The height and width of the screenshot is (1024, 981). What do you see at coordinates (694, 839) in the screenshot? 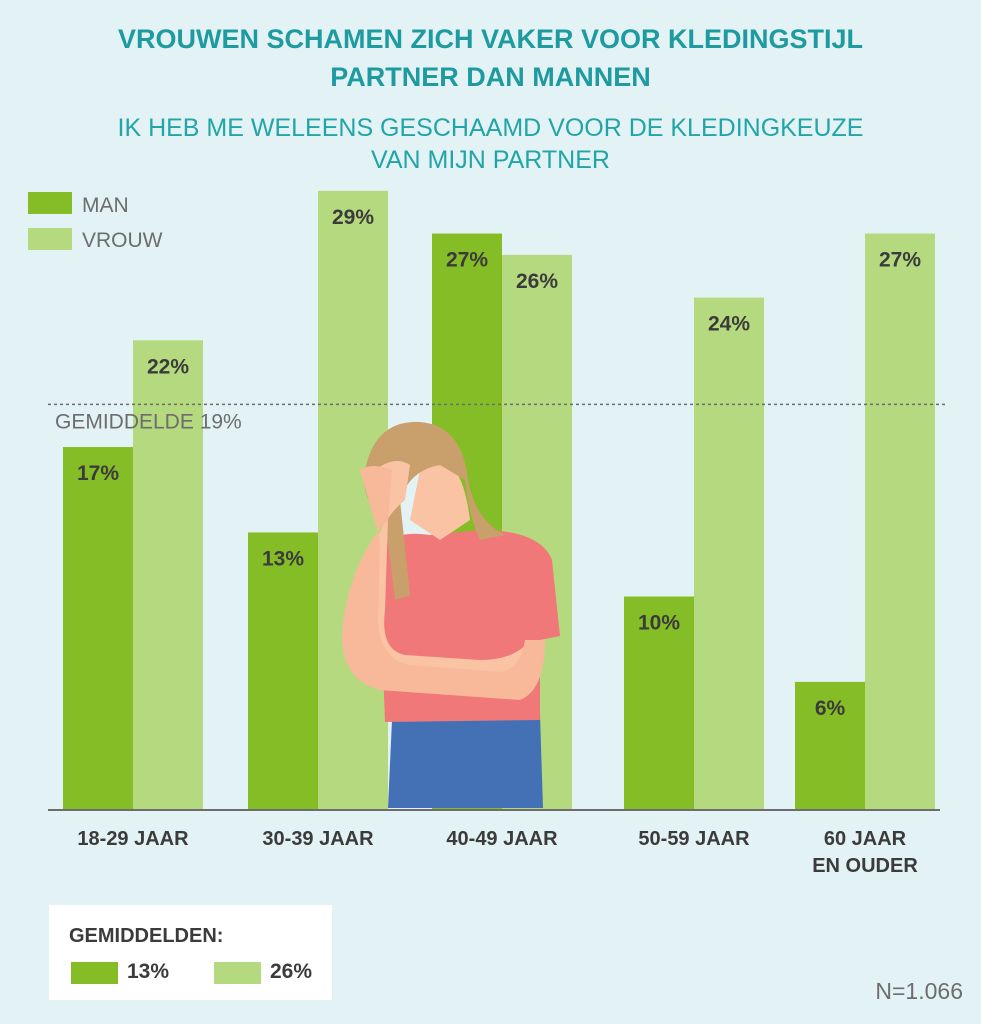
I see `x-tick-label: 50-59 JAAR` at bounding box center [694, 839].